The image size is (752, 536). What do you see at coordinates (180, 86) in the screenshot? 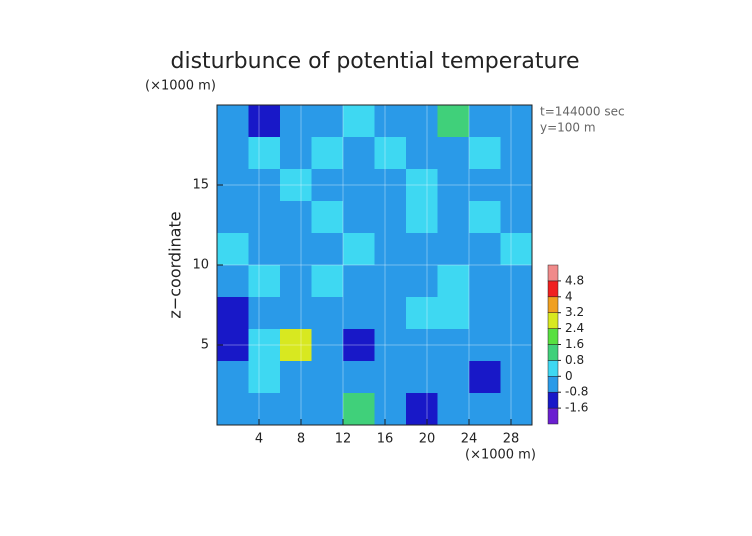
I see `y-unit: (×1000 m)` at bounding box center [180, 86].